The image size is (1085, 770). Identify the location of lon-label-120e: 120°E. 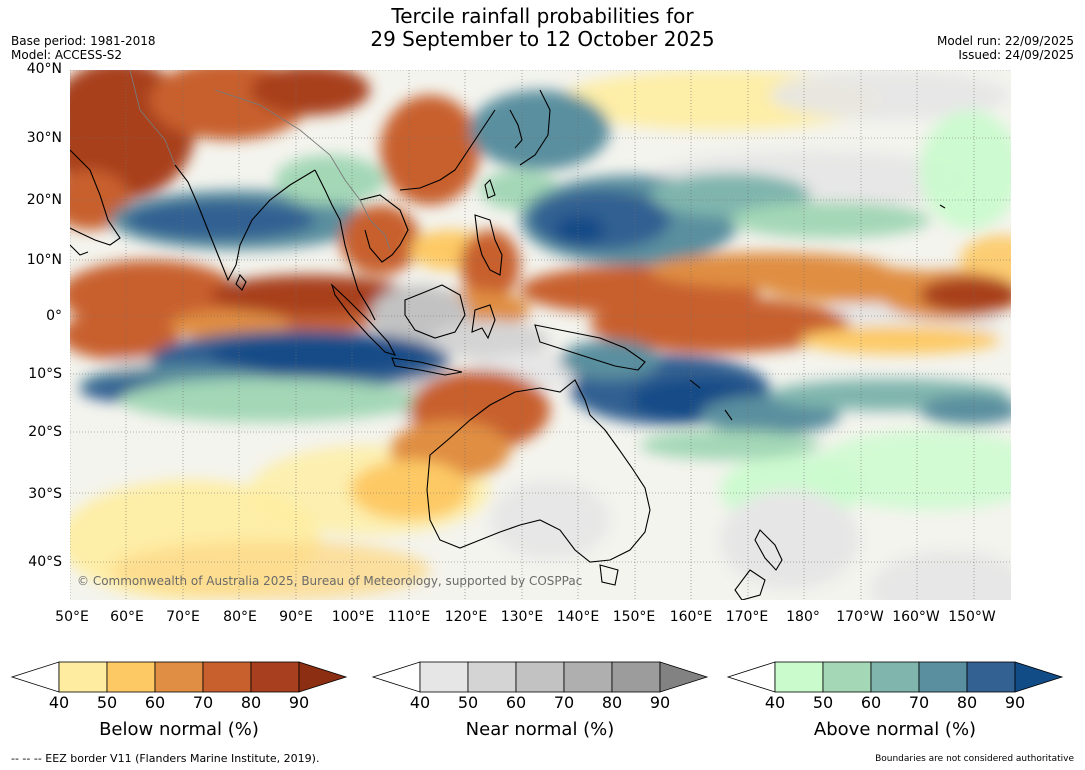
(466, 617).